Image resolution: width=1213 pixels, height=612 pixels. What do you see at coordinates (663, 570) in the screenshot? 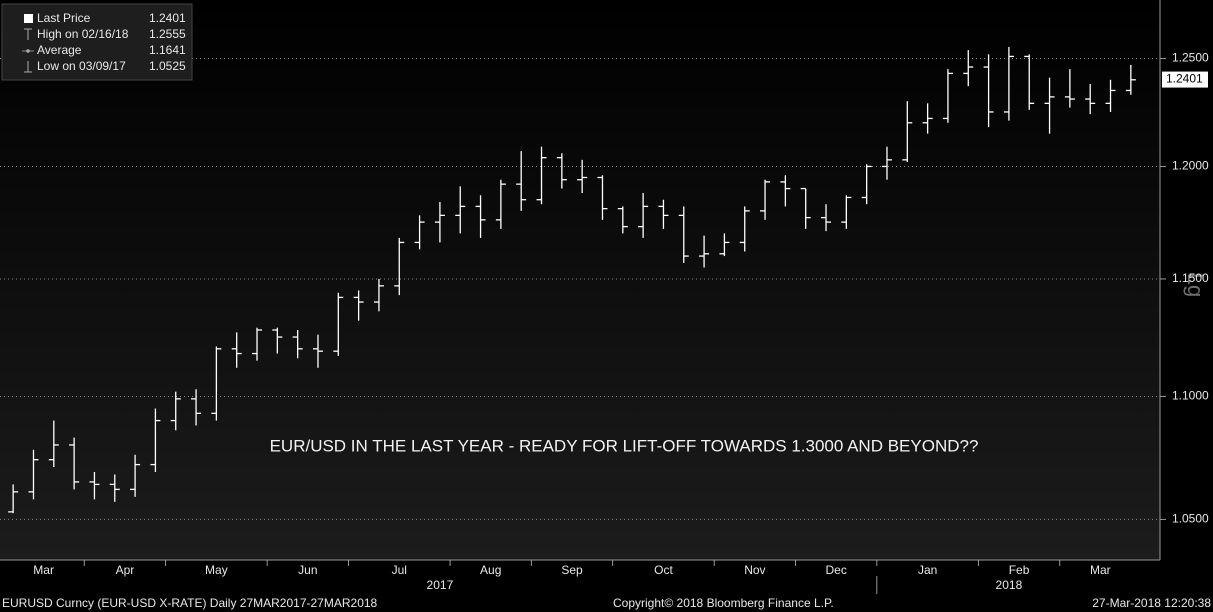
I see `x-tick-label: Oct` at bounding box center [663, 570].